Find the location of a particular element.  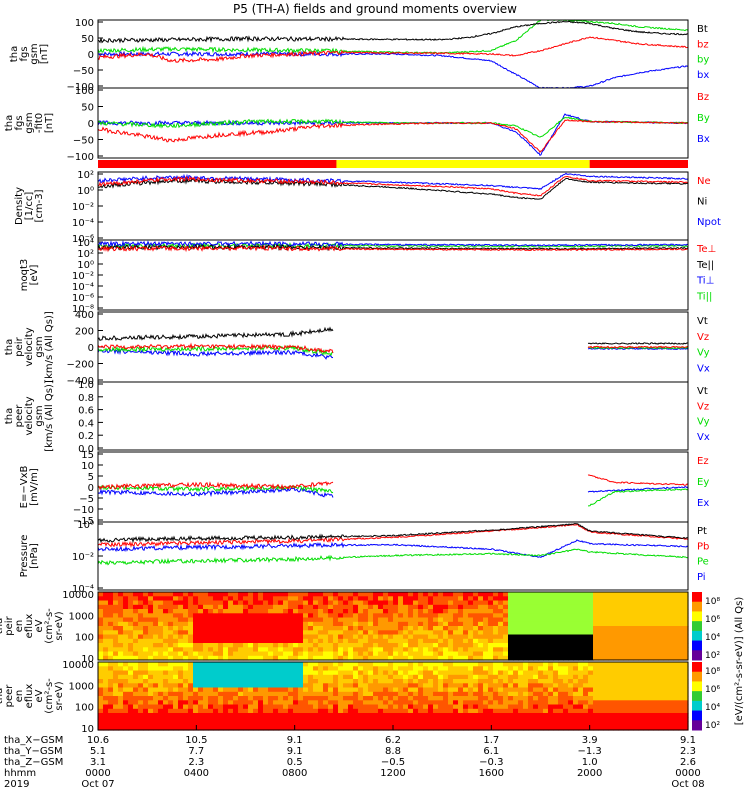

legend-entry: Ey is located at coordinates (703, 482).